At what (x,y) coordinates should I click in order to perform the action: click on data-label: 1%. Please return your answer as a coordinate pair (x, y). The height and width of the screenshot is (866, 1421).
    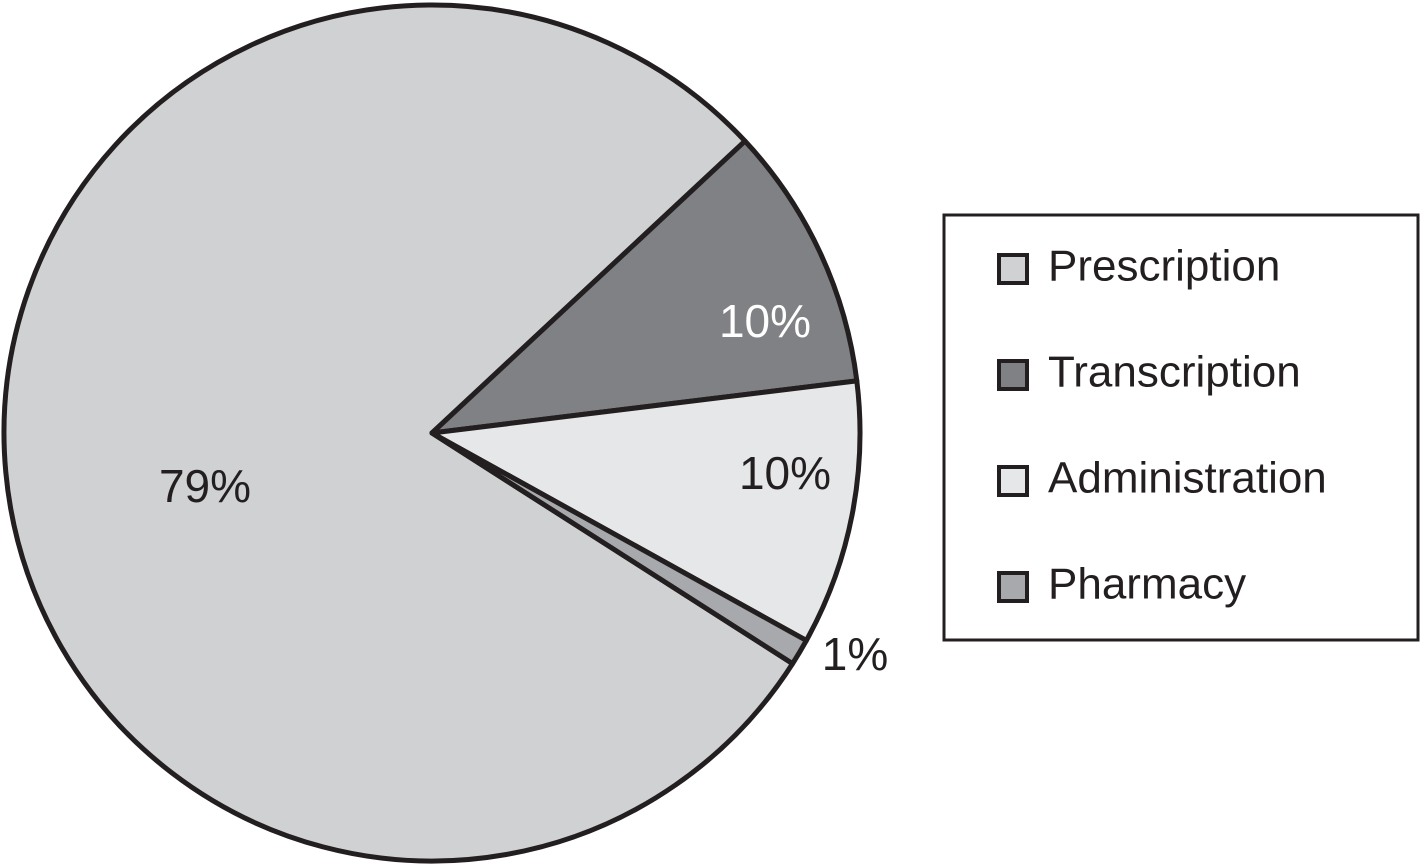
    Looking at the image, I should click on (855, 654).